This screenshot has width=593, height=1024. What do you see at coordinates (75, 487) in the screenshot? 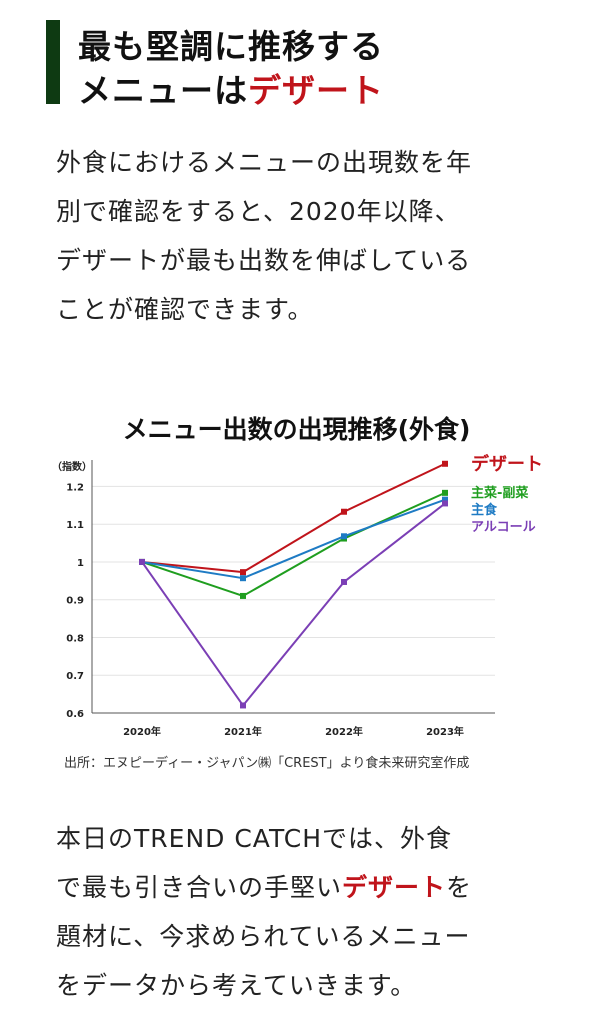
I see `y-tick-label: 1.2` at bounding box center [75, 487].